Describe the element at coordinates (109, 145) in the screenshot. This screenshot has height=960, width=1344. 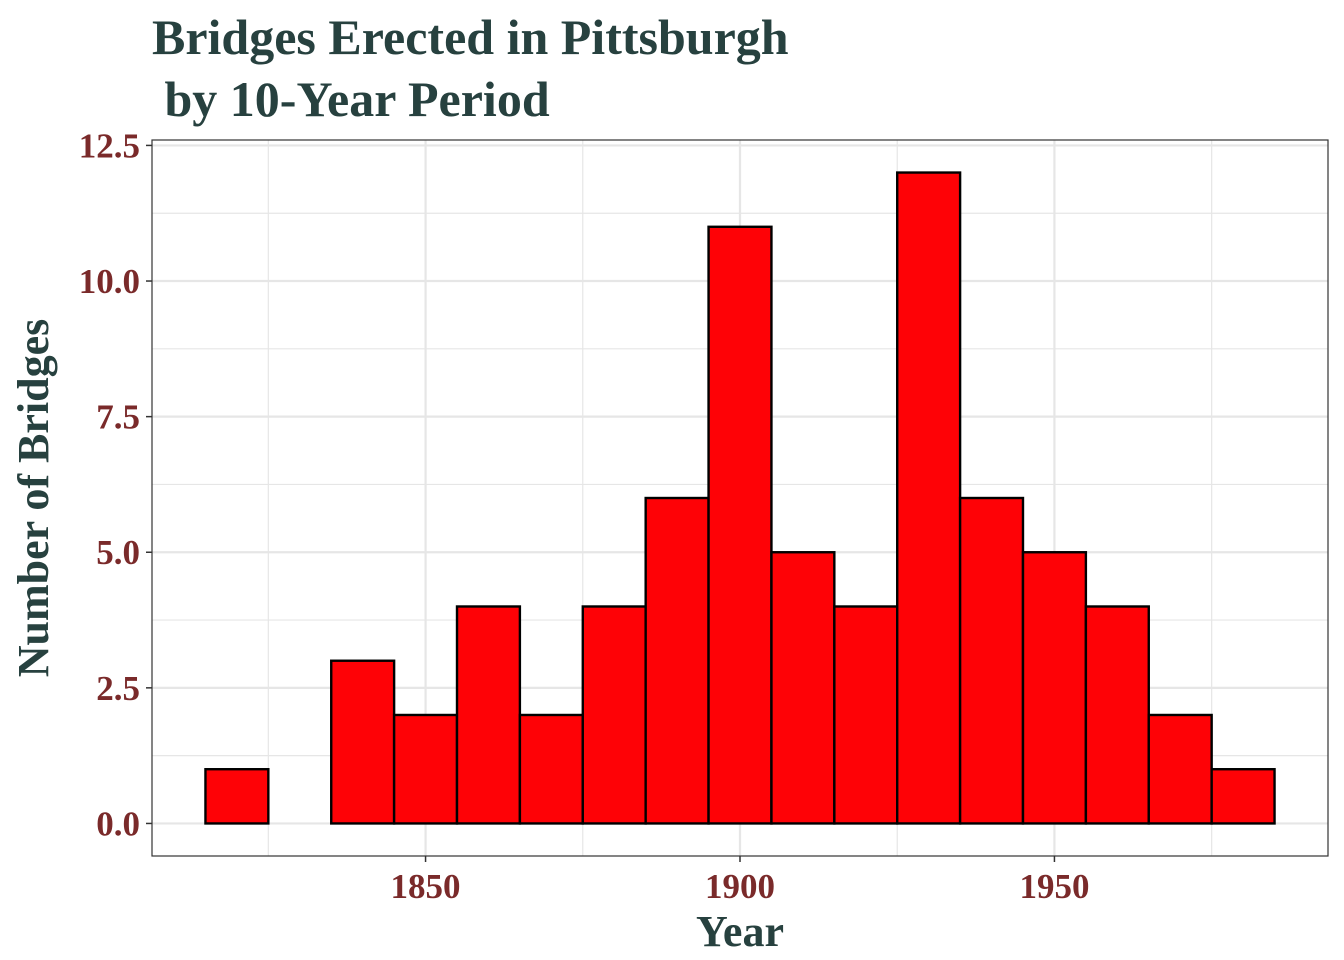
I see `y-tick-label: 12.5` at that location.